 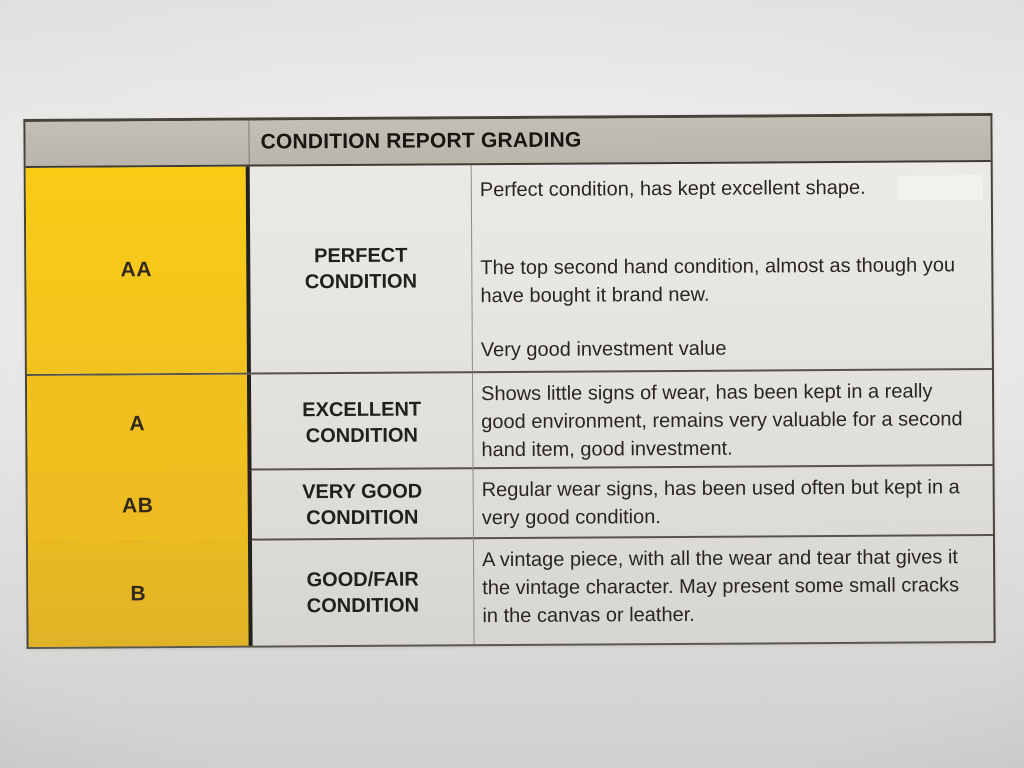 I want to click on condition-label-ab: VERY GOOD CONDITION, so click(x=362, y=505).